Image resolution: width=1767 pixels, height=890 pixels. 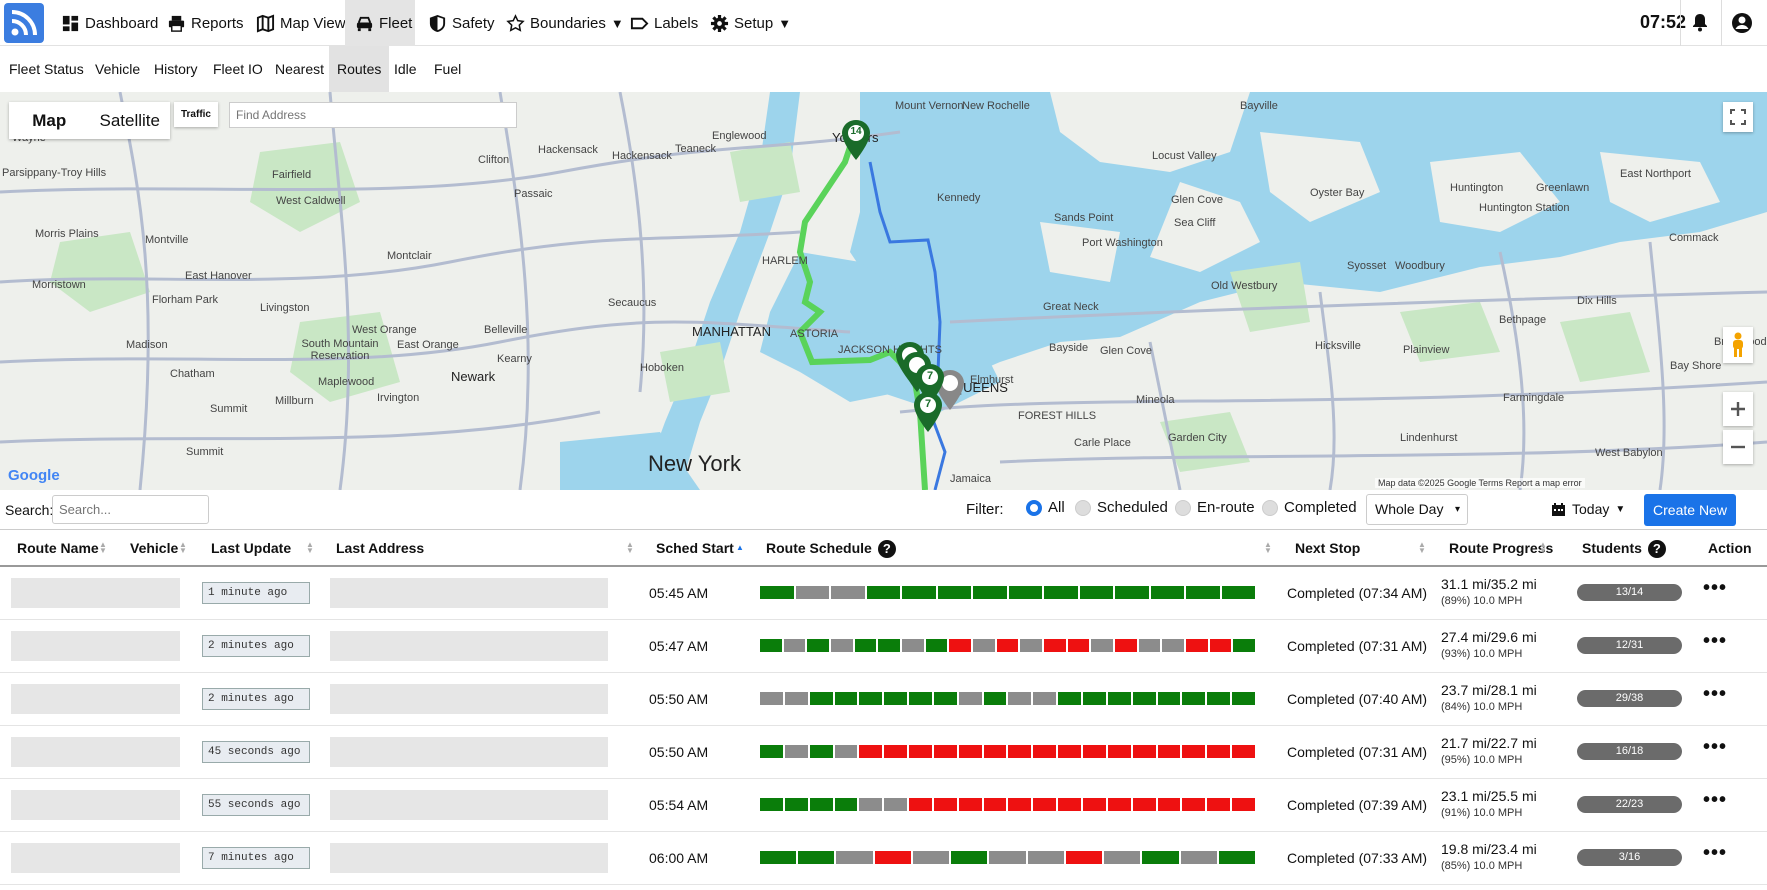 What do you see at coordinates (928, 414) in the screenshot?
I see `map-pin: 7` at bounding box center [928, 414].